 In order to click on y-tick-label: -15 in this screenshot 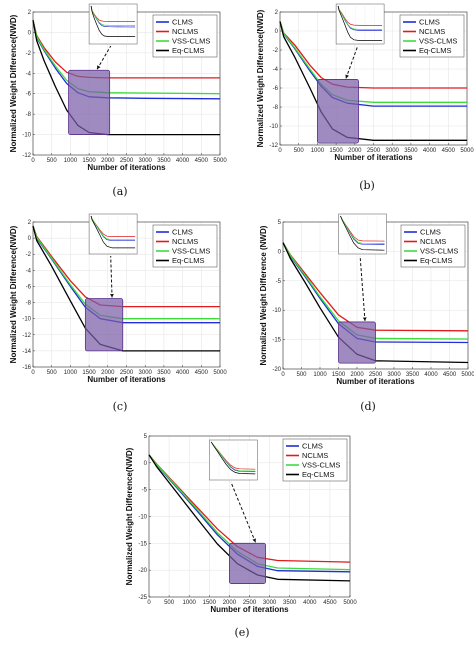, I will do `click(276, 341)`.